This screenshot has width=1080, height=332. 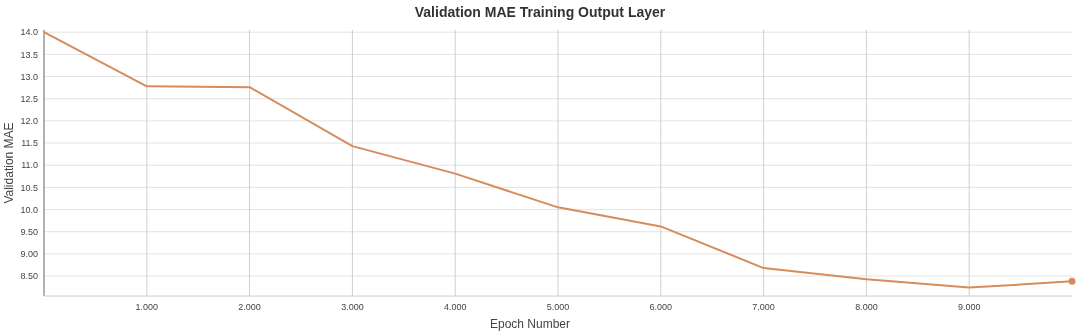 What do you see at coordinates (661, 307) in the screenshot?
I see `x-tick-label: 6.000` at bounding box center [661, 307].